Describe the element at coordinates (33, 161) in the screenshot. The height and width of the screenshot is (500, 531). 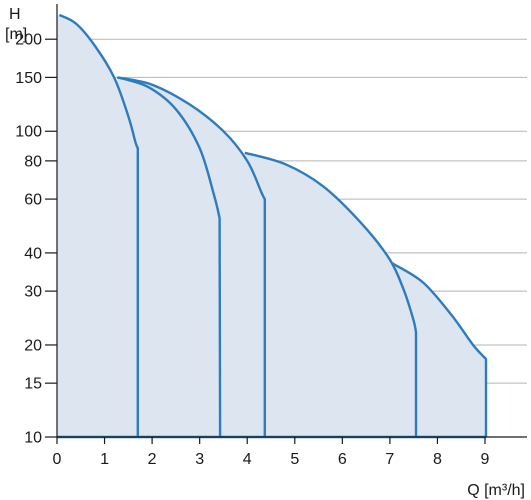
I see `y-tick-label-80: 80` at that location.